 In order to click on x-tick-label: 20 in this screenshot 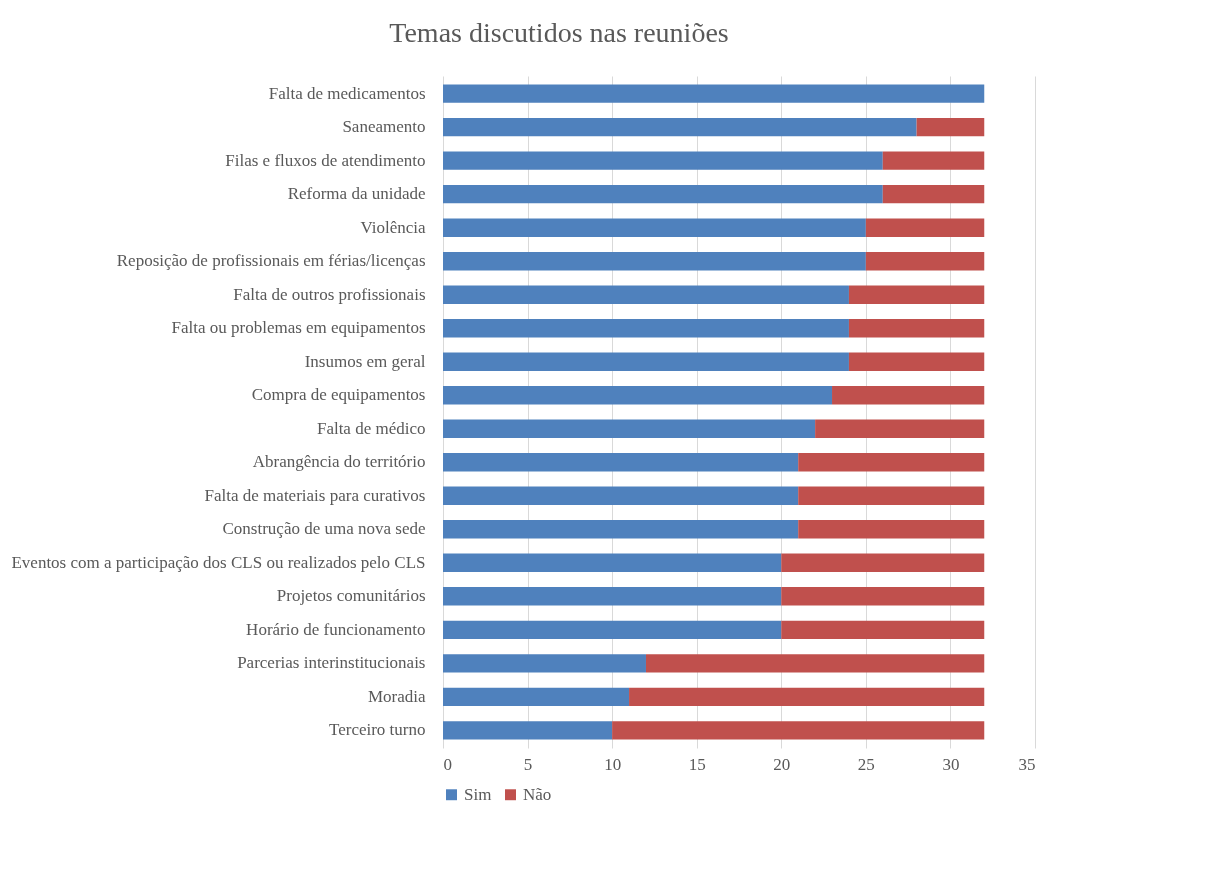, I will do `click(782, 764)`.